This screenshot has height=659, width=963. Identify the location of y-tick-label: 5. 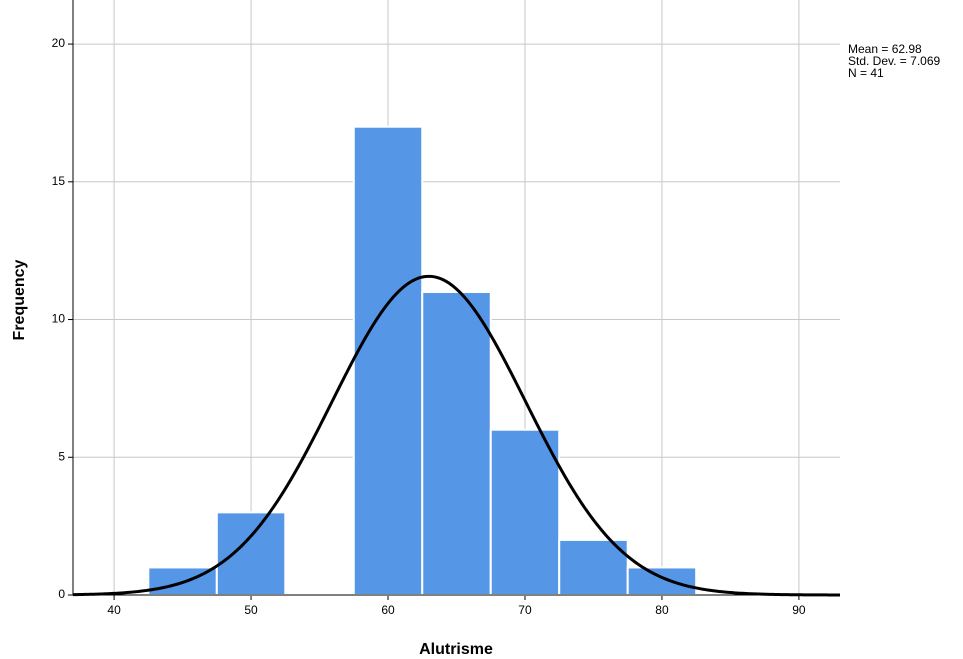
(61, 456).